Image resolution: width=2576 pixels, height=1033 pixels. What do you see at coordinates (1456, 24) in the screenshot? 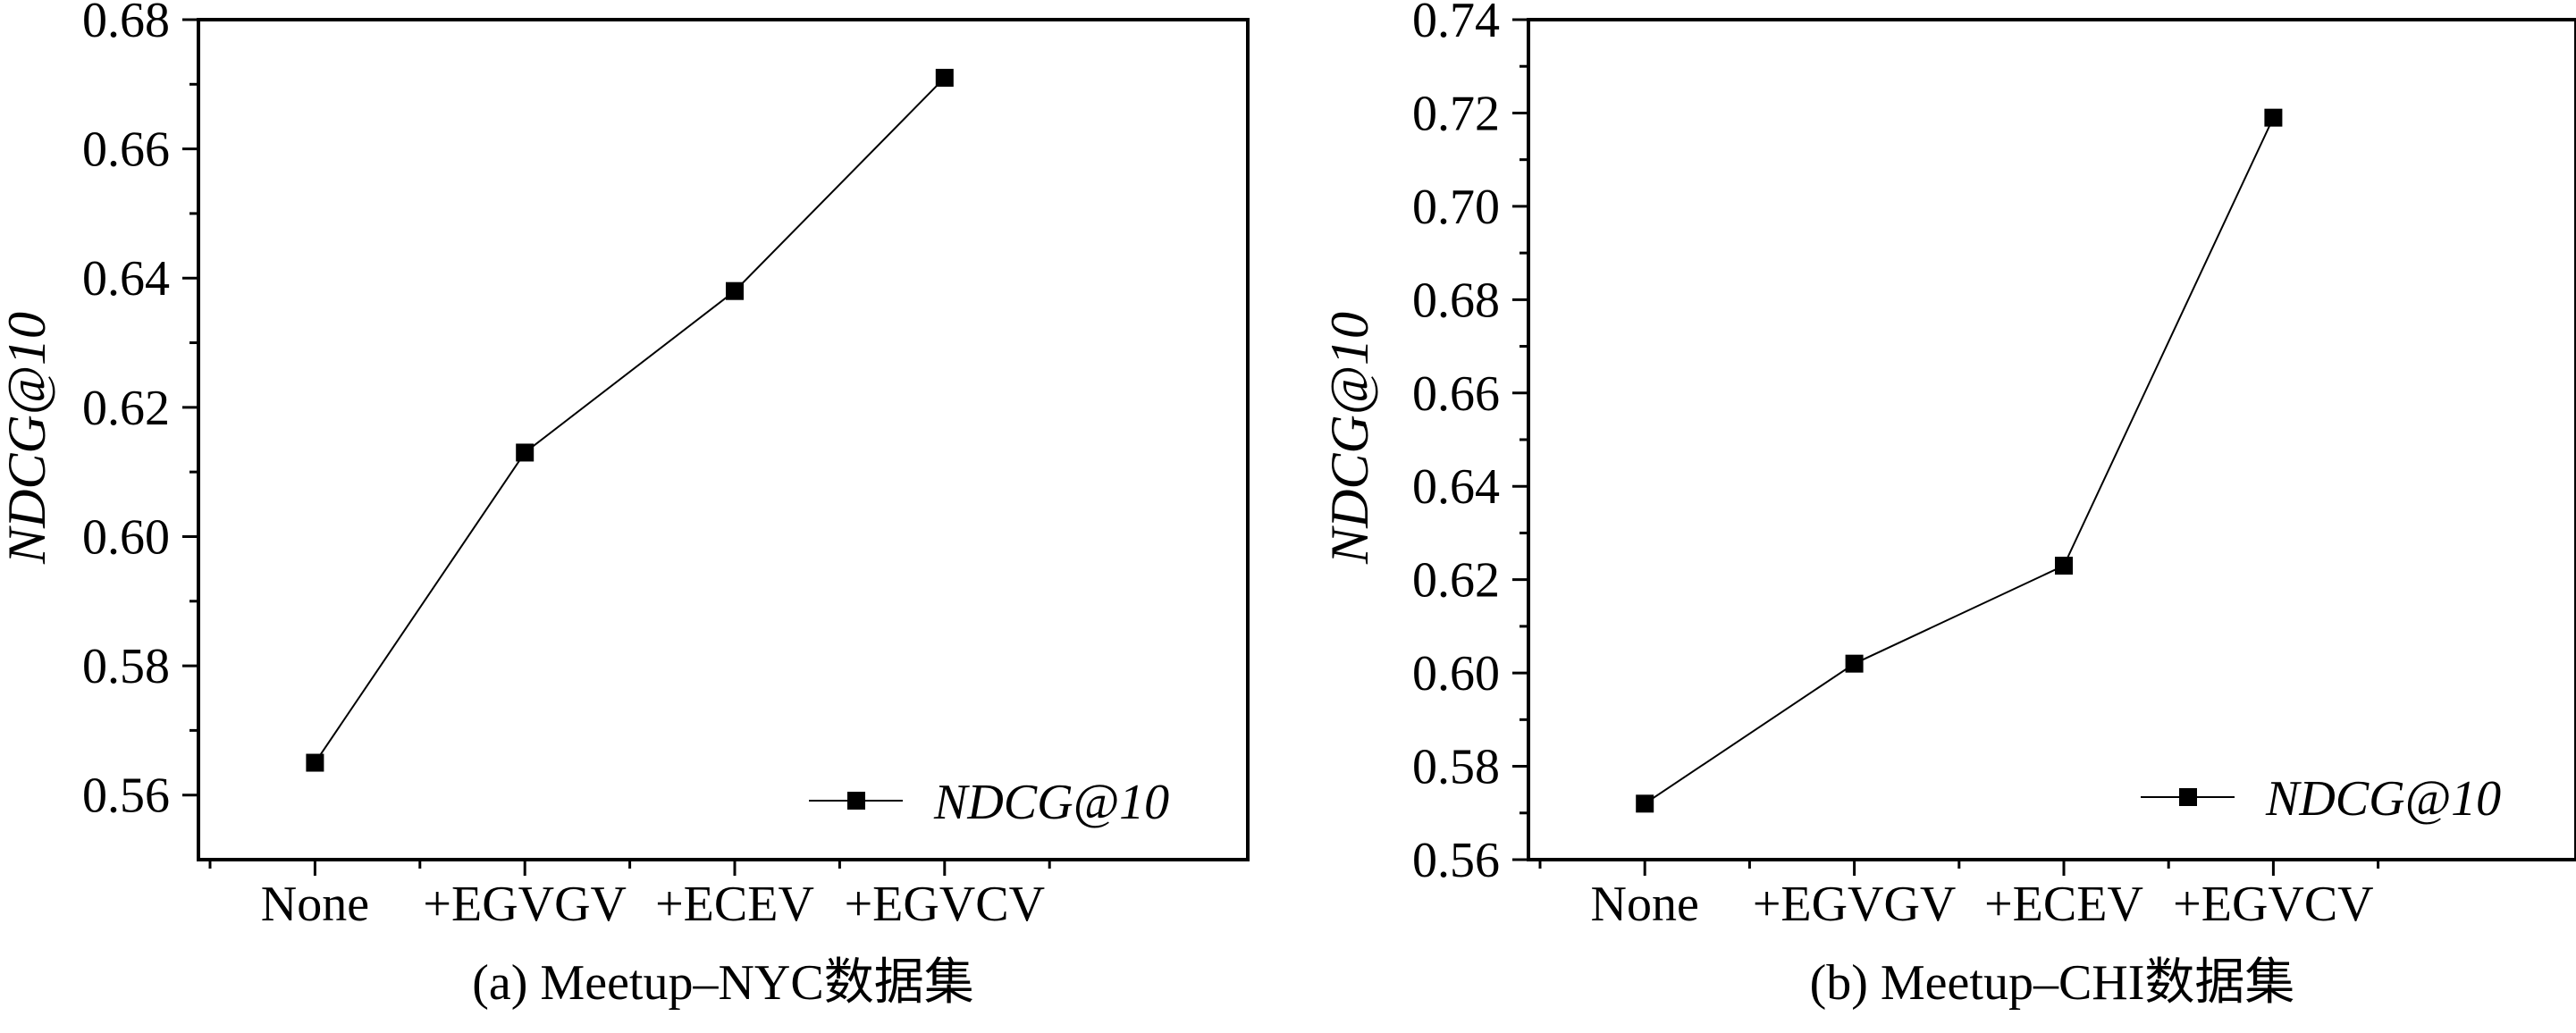
I see `y-tick-label: 0.74` at bounding box center [1456, 24].